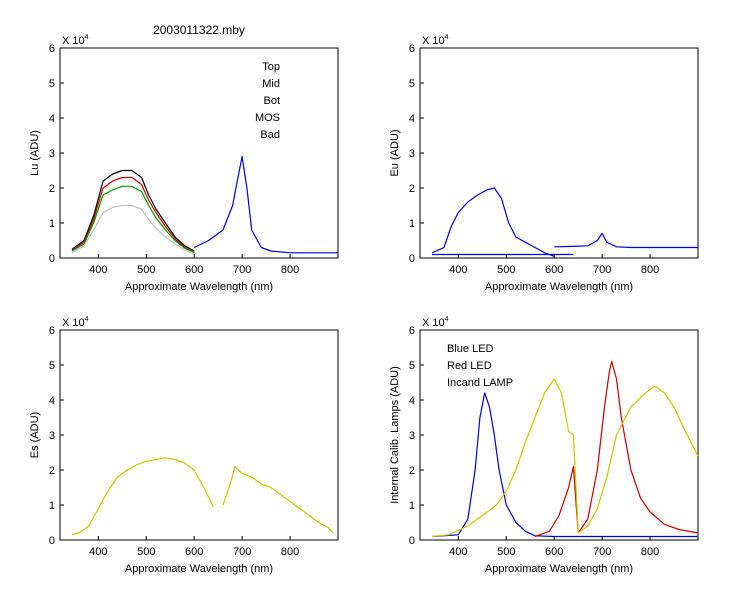 Image resolution: width=750 pixels, height=600 pixels. I want to click on series-line-bad, so click(133, 229).